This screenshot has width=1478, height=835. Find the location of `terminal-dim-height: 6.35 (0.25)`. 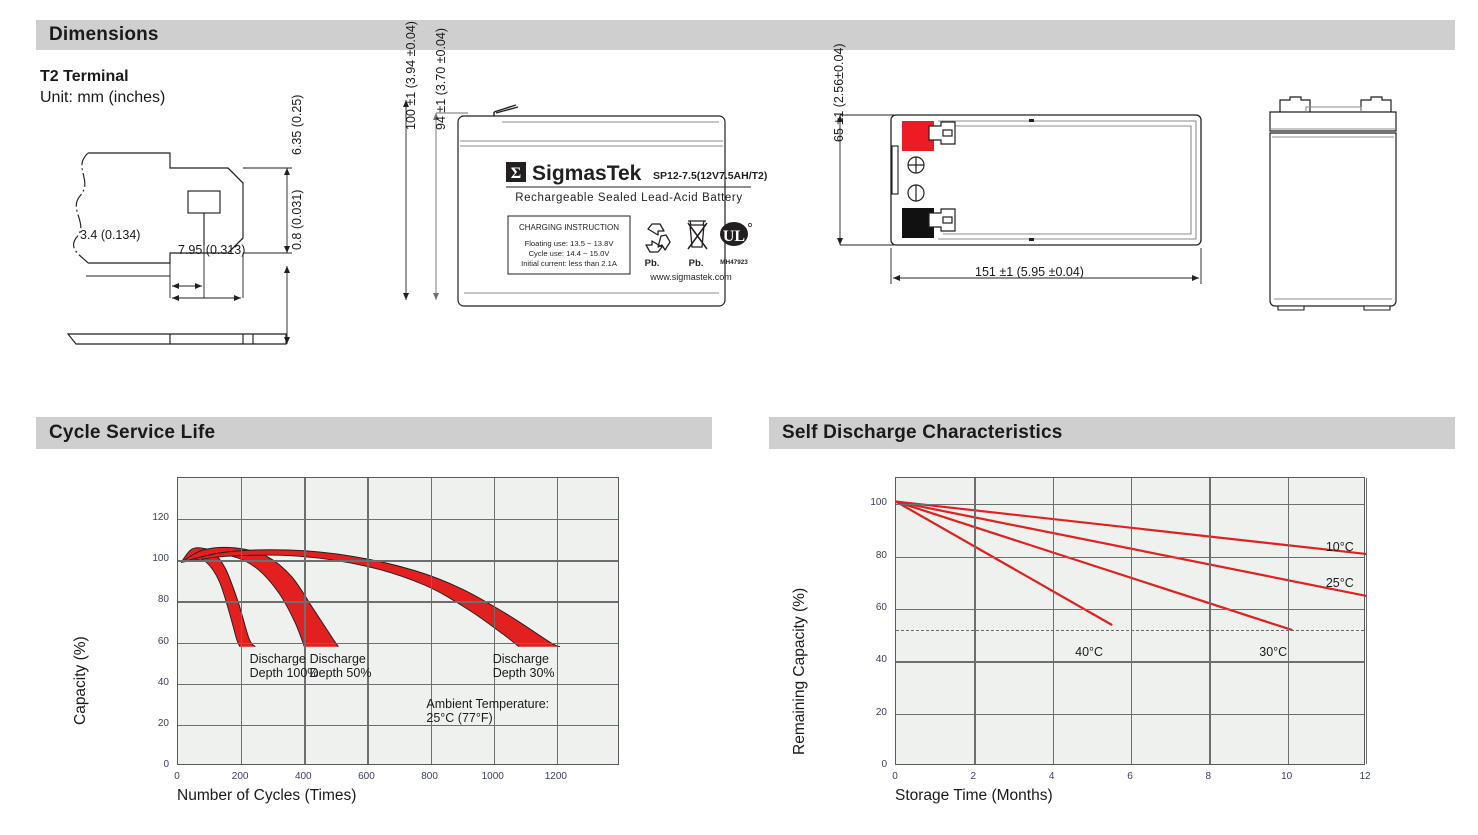

terminal-dim-height: 6.35 (0.25) is located at coordinates (297, 124).